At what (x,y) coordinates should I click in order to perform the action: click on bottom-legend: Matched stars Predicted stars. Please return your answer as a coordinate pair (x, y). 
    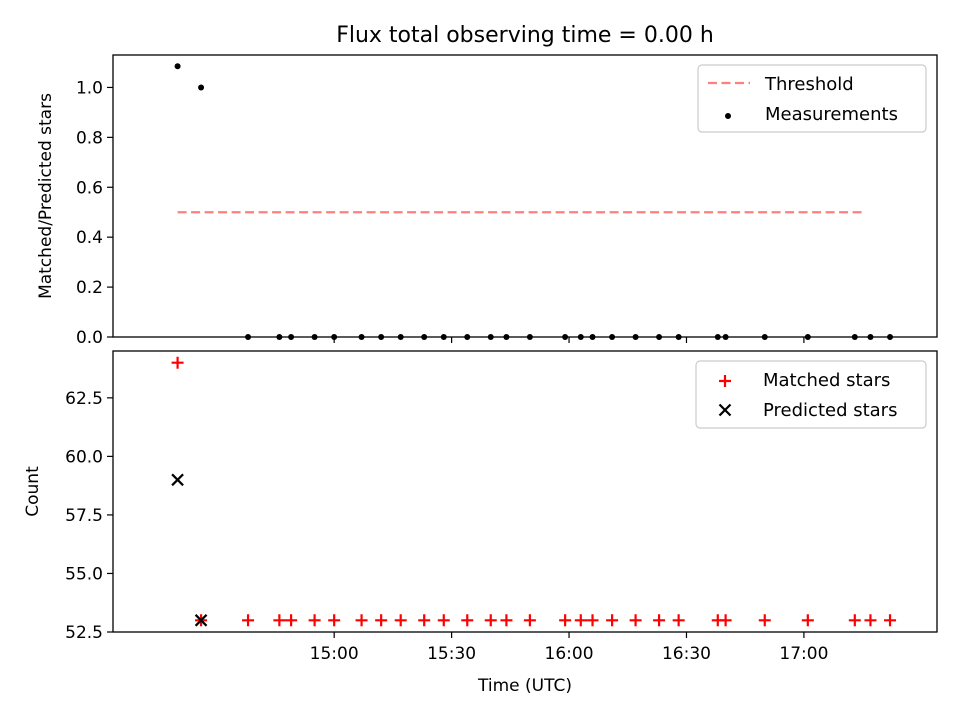
    Looking at the image, I should click on (811, 394).